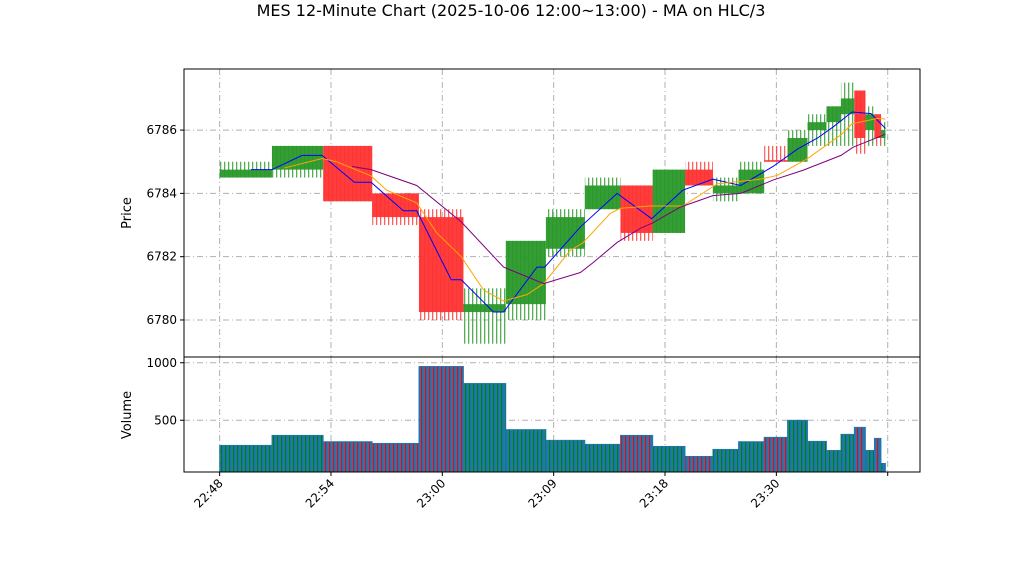 This screenshot has width=1022, height=579. What do you see at coordinates (431, 493) in the screenshot?
I see `xtick-label: 23:00` at bounding box center [431, 493].